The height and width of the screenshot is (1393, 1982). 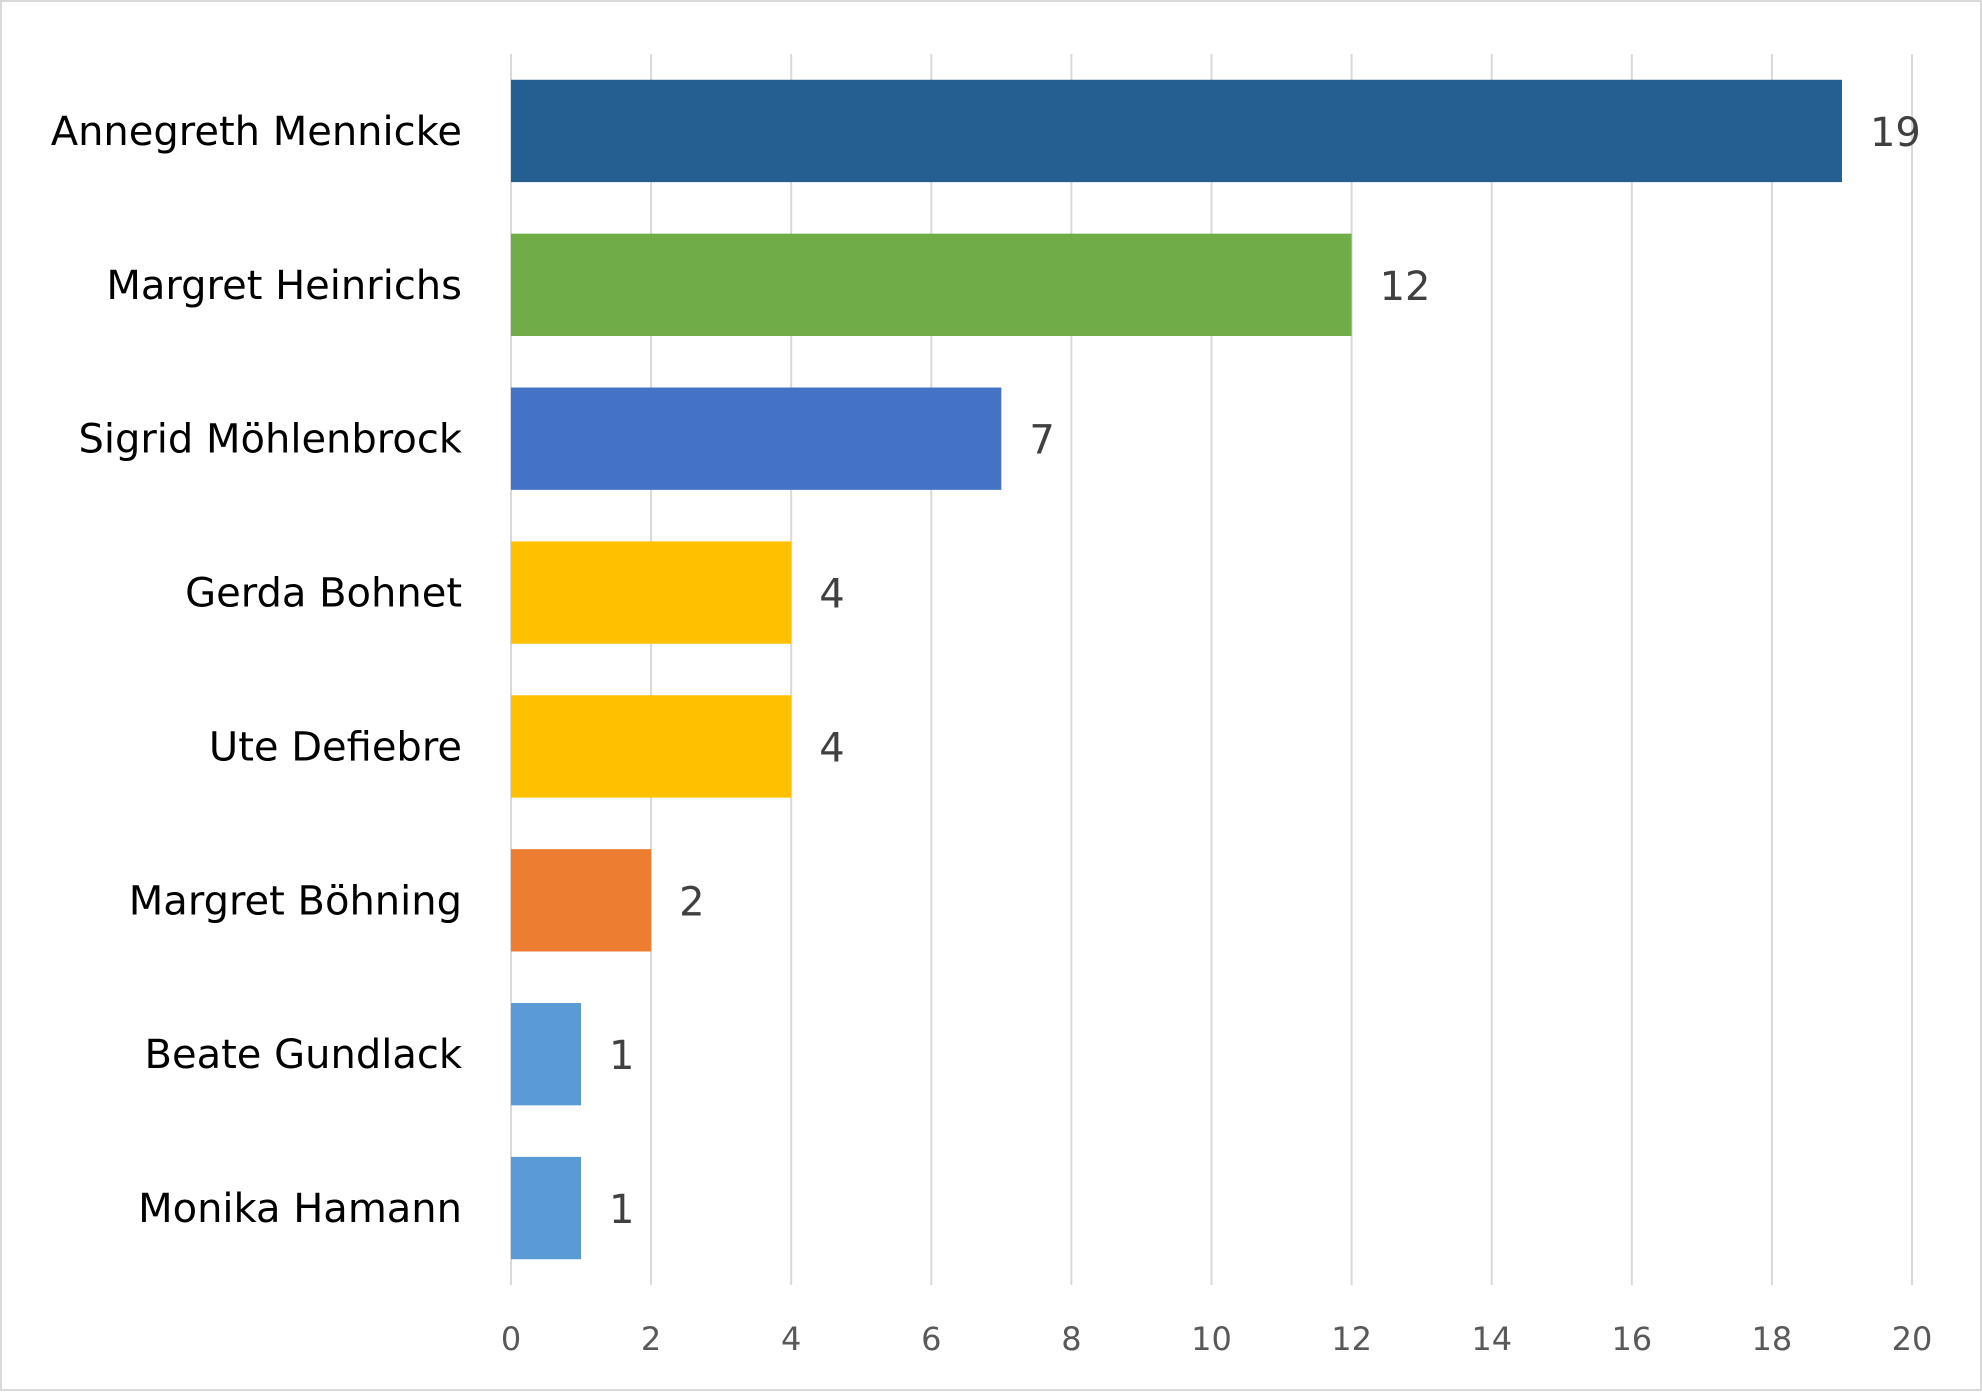 I want to click on x-tick-label: 18, so click(x=1772, y=1339).